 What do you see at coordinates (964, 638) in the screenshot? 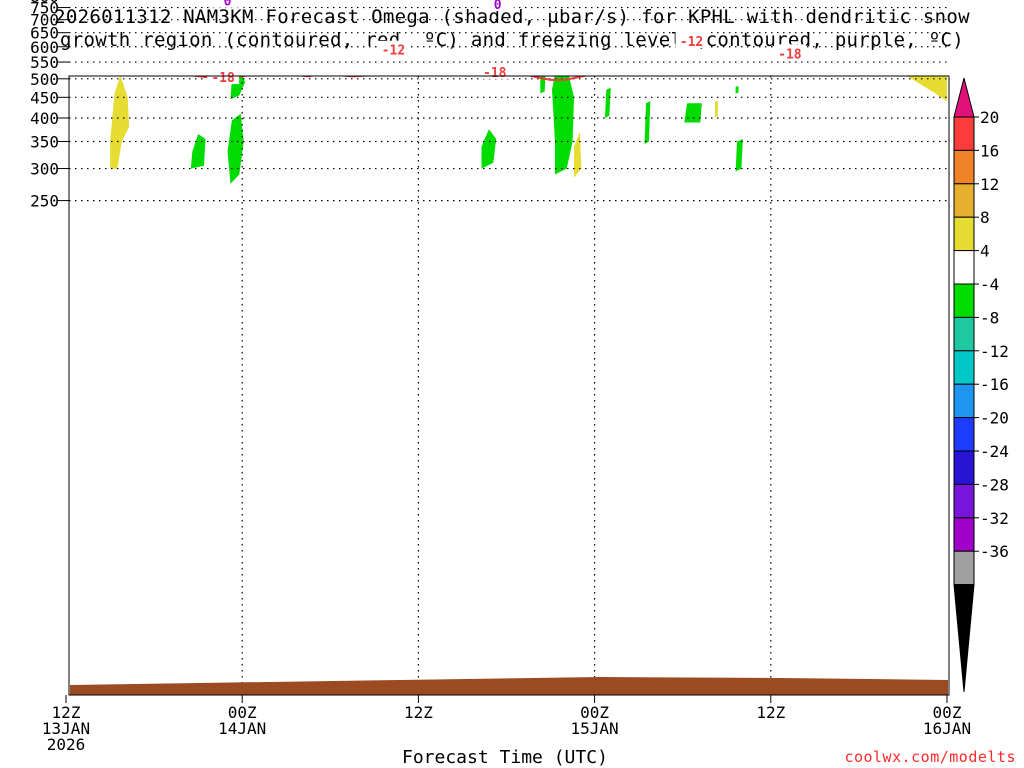
I see `colorbar-bottom-arrow` at bounding box center [964, 638].